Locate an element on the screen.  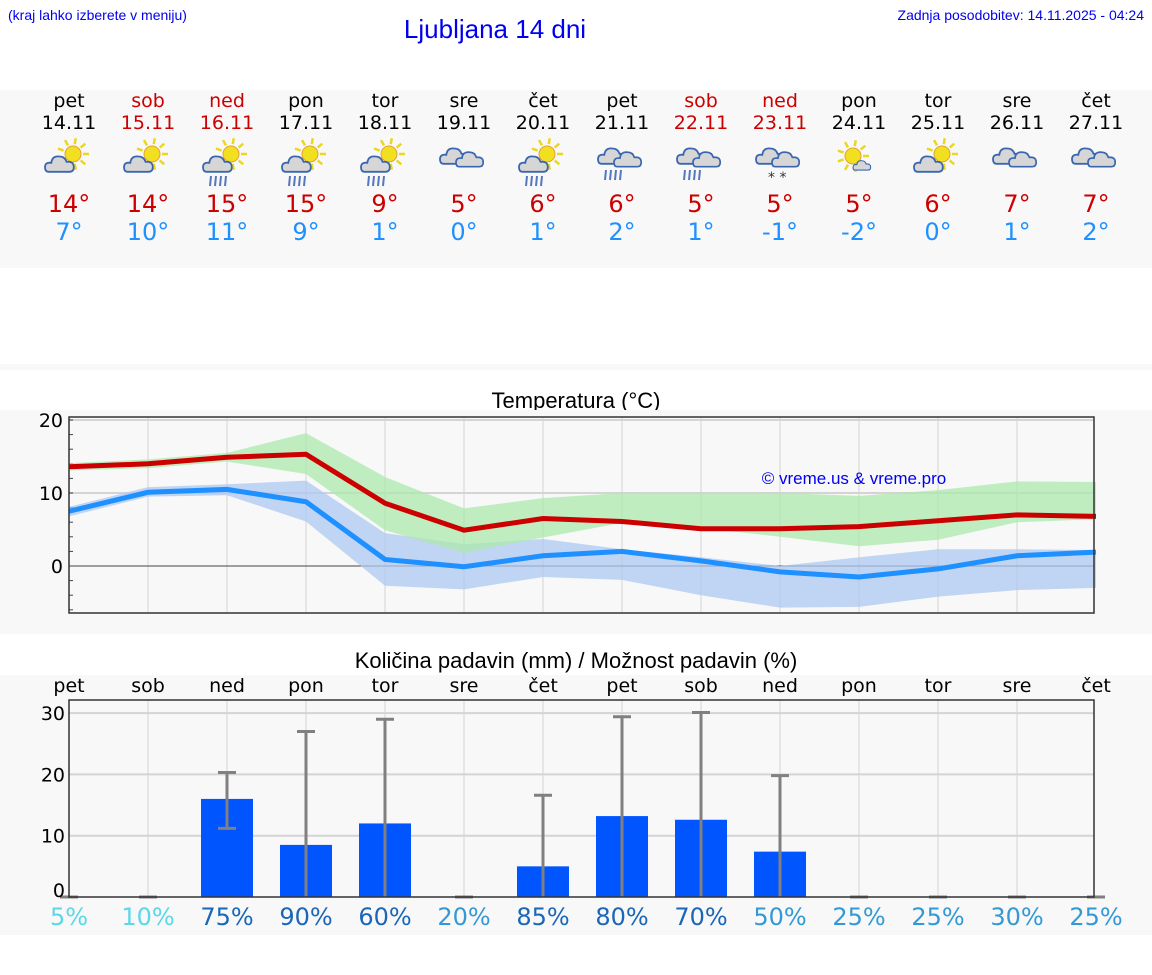
day-column: ned 16.11 15° 11° is located at coordinates (227, 168).